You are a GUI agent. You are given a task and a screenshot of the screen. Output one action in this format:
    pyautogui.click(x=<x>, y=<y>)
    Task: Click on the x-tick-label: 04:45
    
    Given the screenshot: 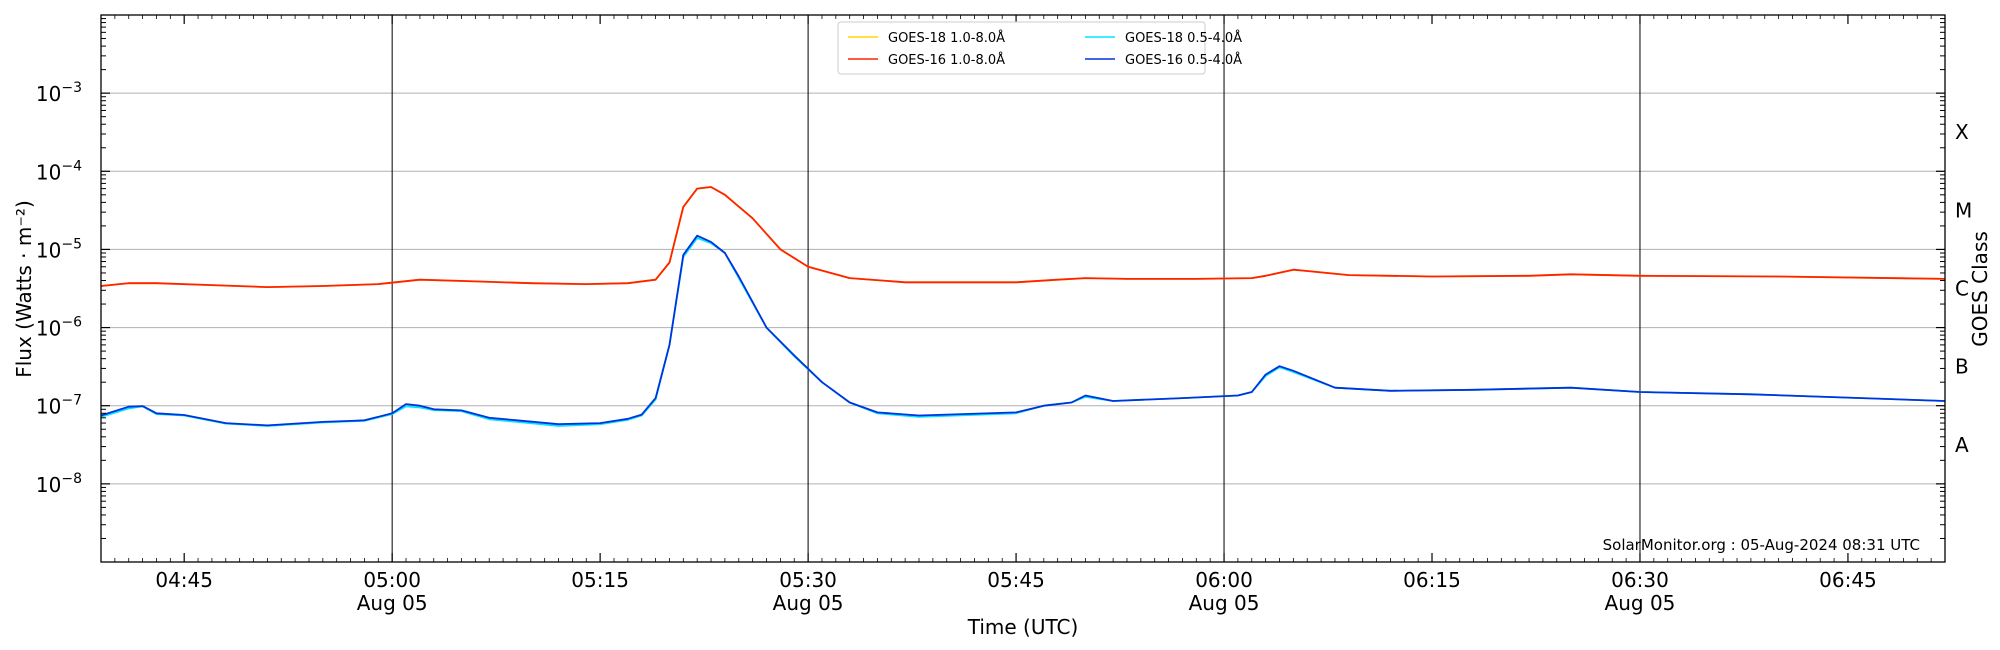 What is the action you would take?
    pyautogui.click(x=184, y=580)
    